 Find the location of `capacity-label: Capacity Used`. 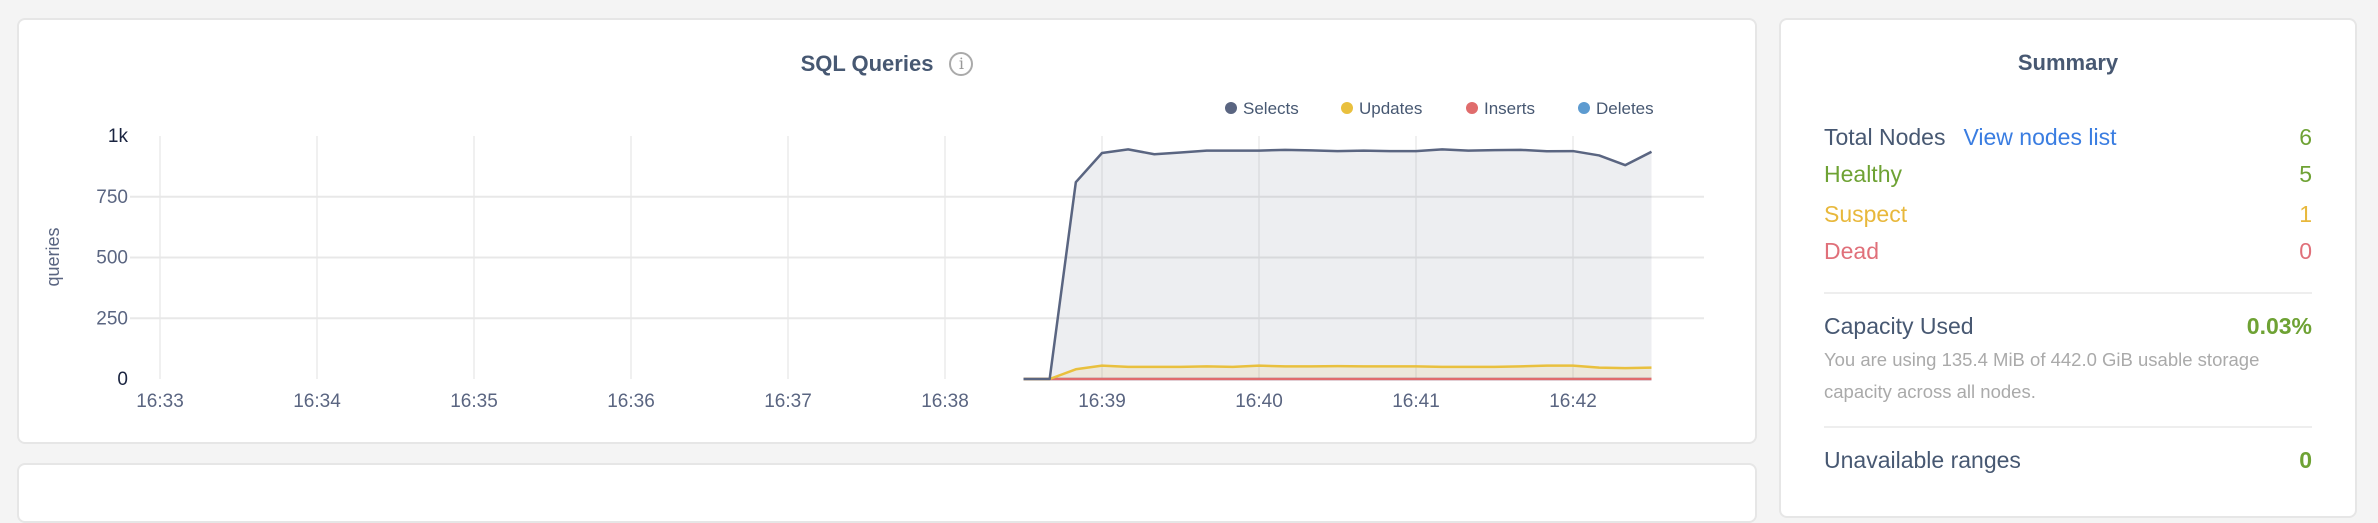

capacity-label: Capacity Used is located at coordinates (1899, 326).